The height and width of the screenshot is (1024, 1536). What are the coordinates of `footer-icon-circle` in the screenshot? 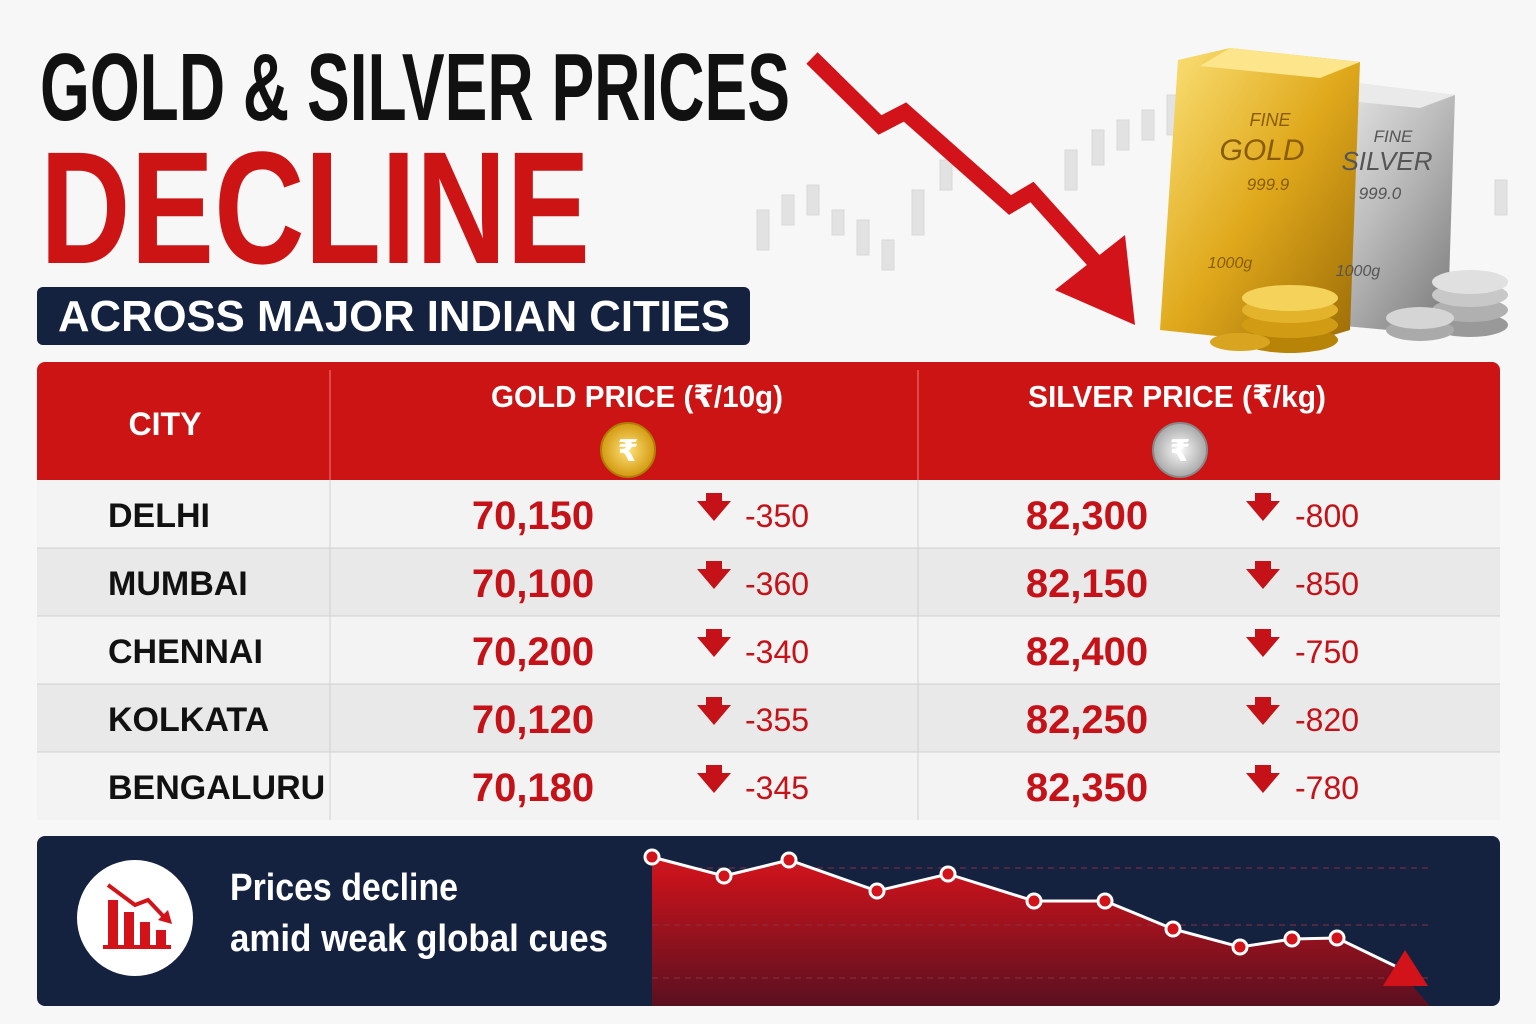 It's located at (135, 918).